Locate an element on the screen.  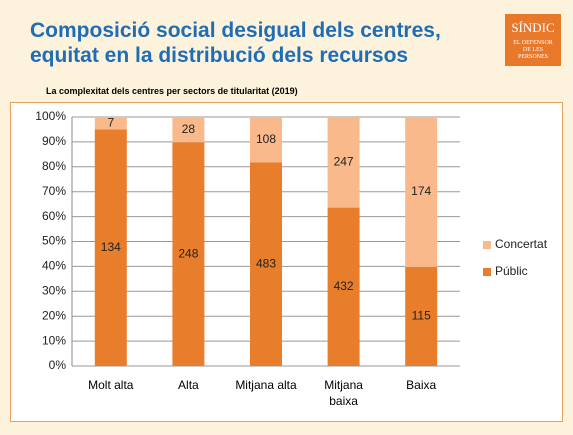
y-tick-label: 90% is located at coordinates (54, 141).